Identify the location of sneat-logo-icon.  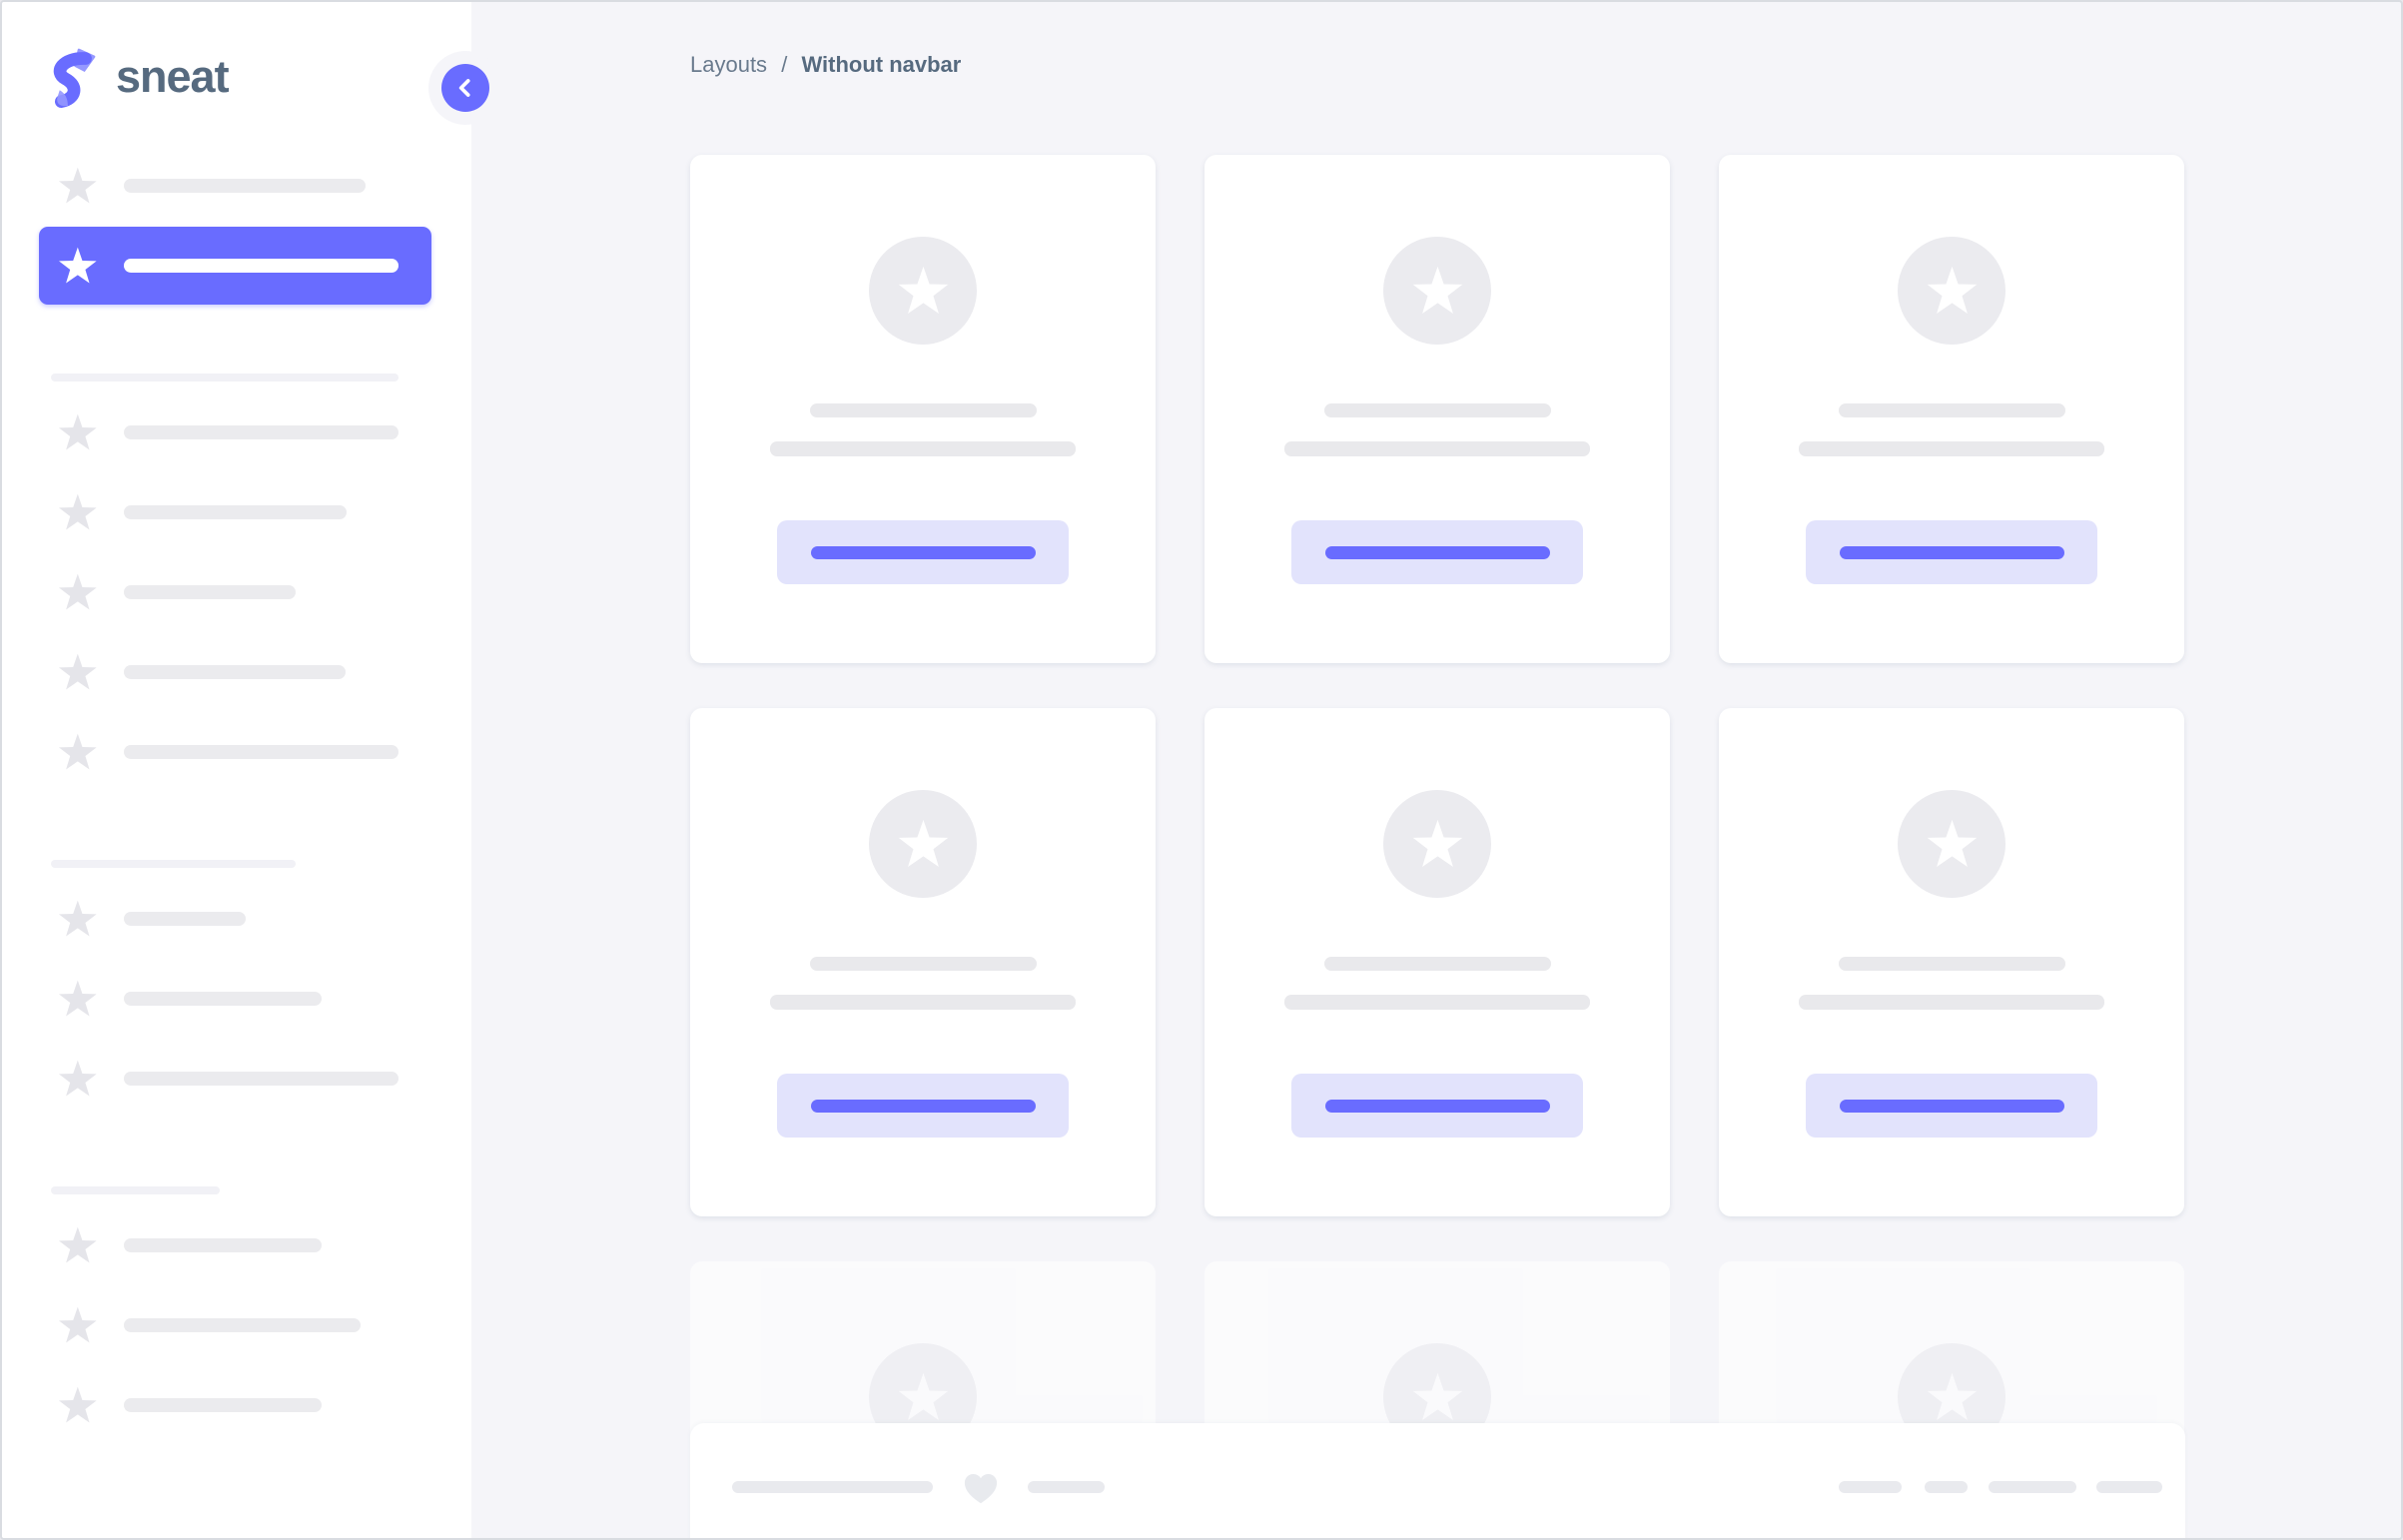
(74, 78).